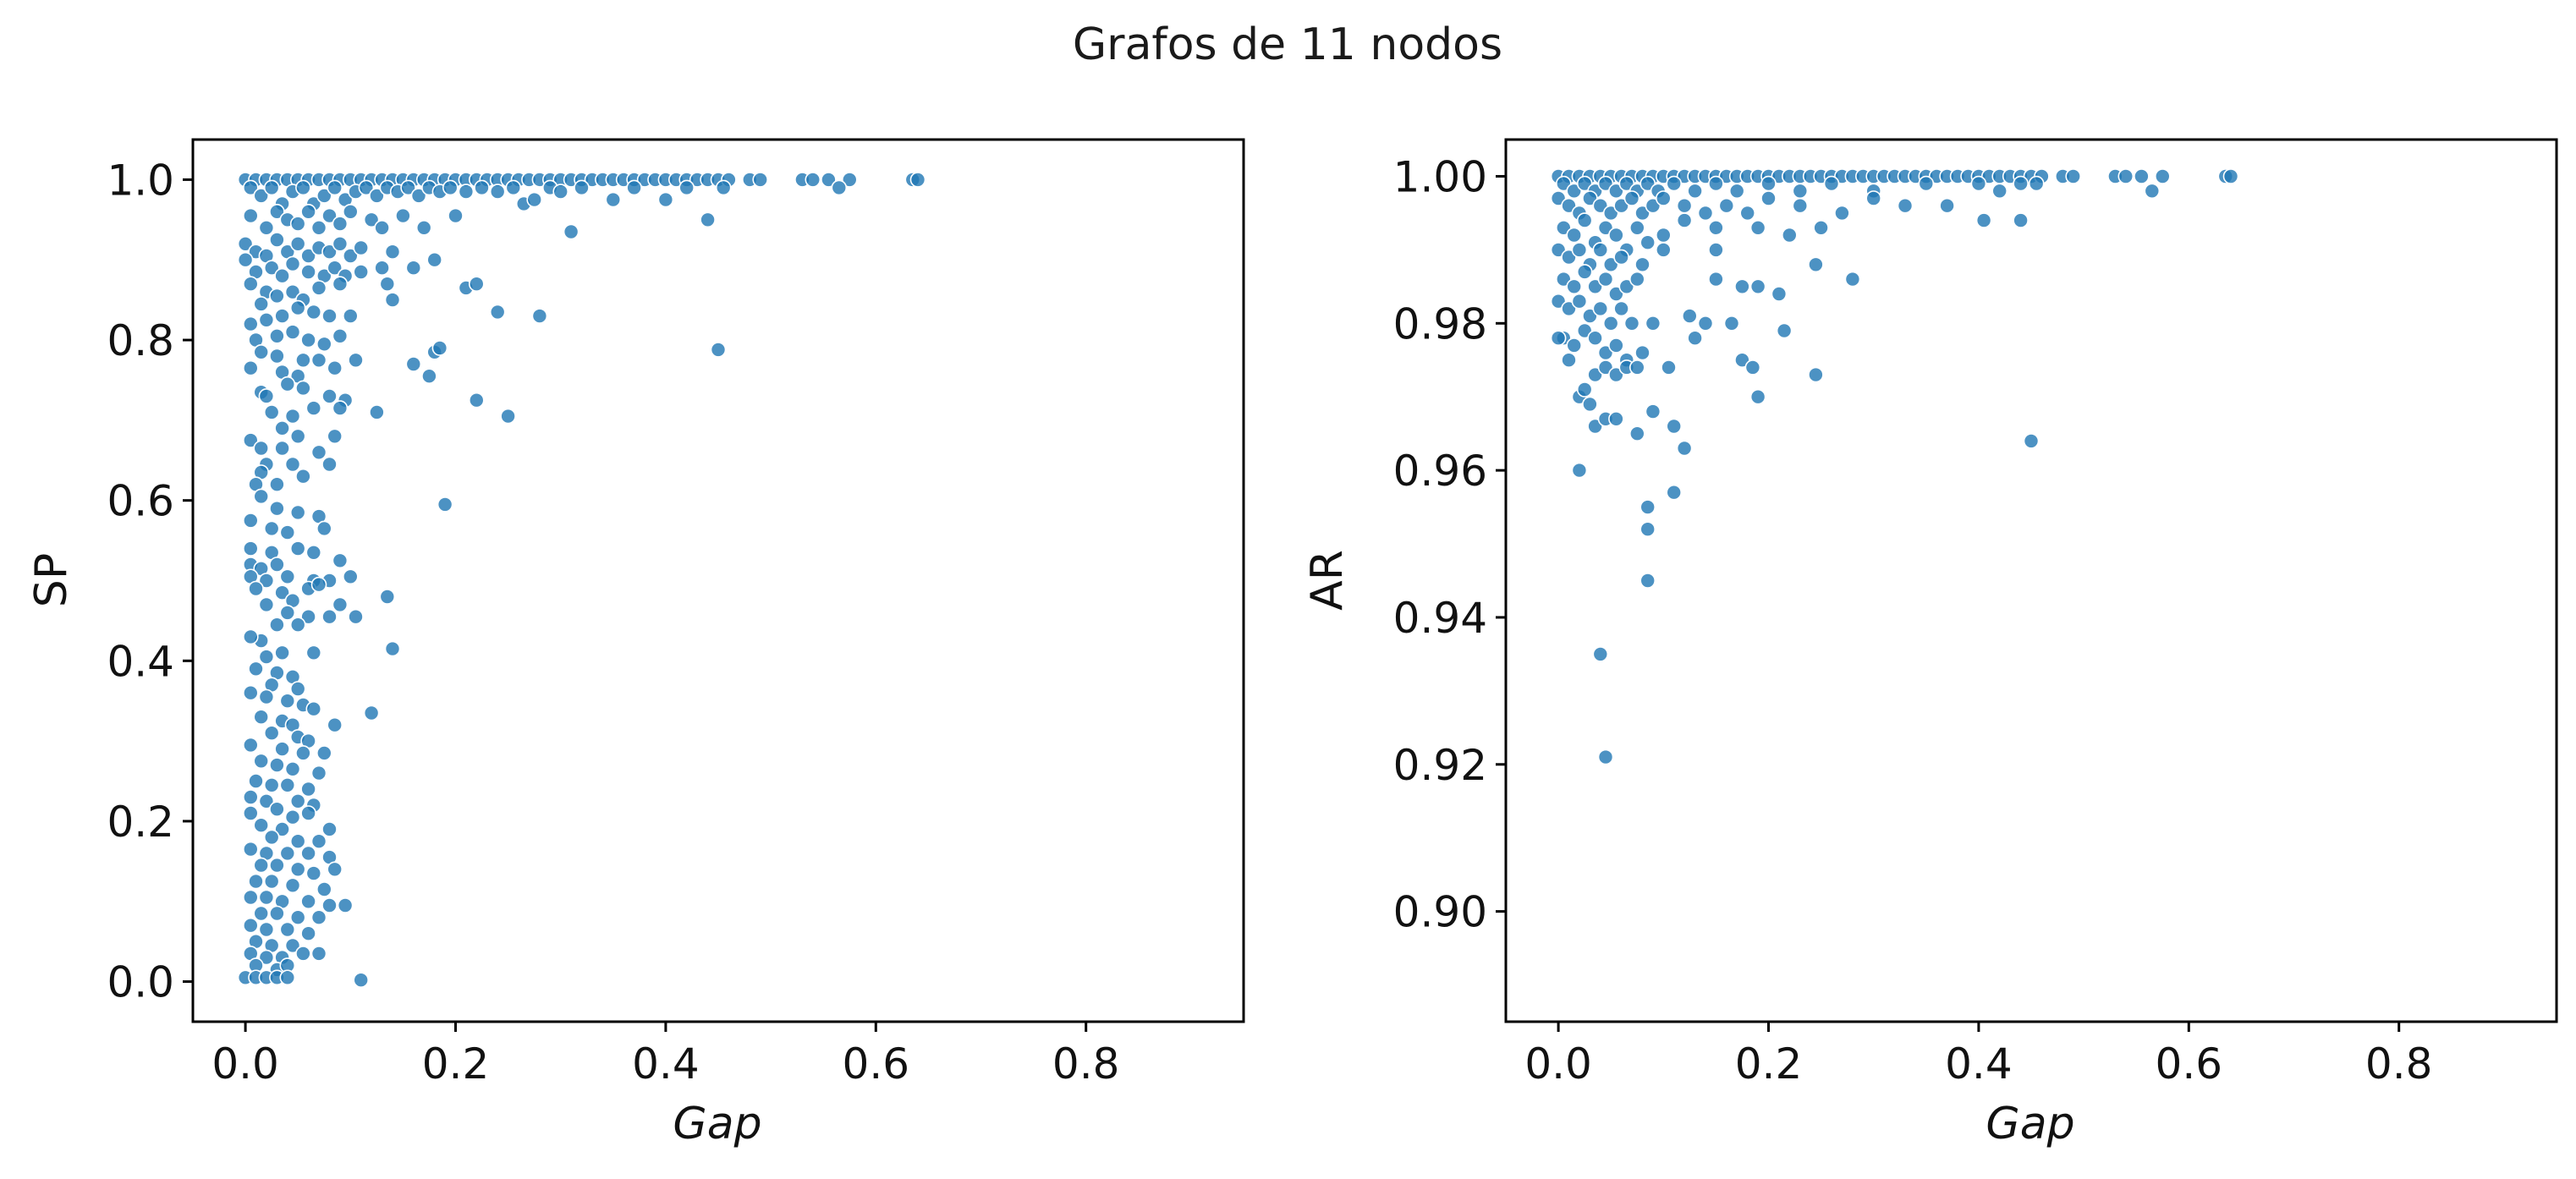  What do you see at coordinates (1440, 765) in the screenshot?
I see `y-tick-label: 0.92` at bounding box center [1440, 765].